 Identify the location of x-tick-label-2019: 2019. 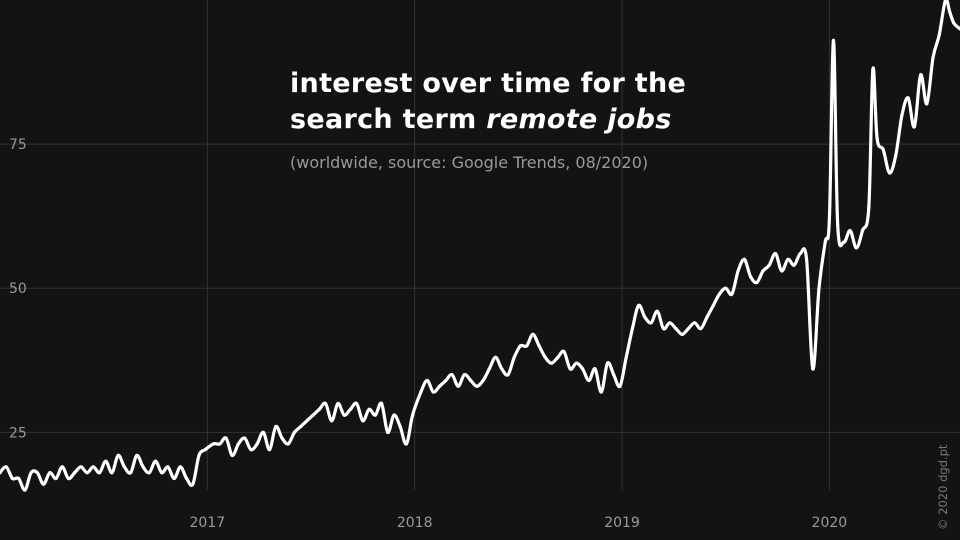
(622, 523).